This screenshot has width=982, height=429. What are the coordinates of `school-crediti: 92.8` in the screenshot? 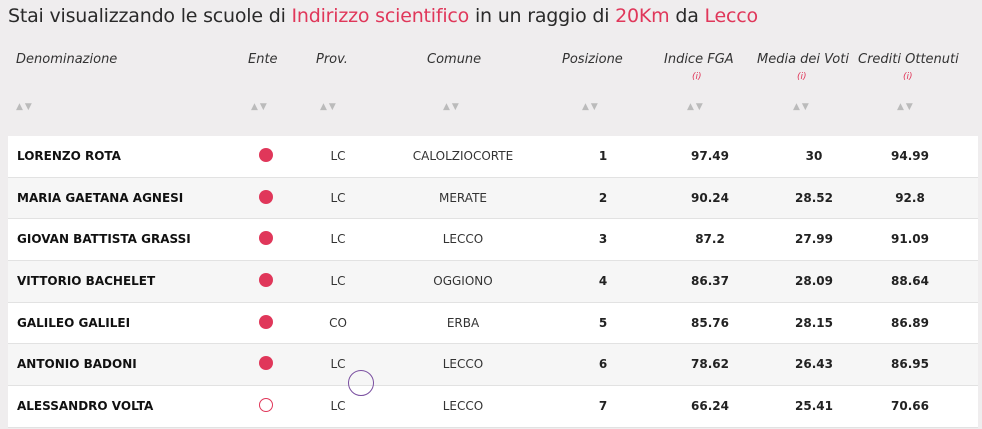 It's located at (910, 197).